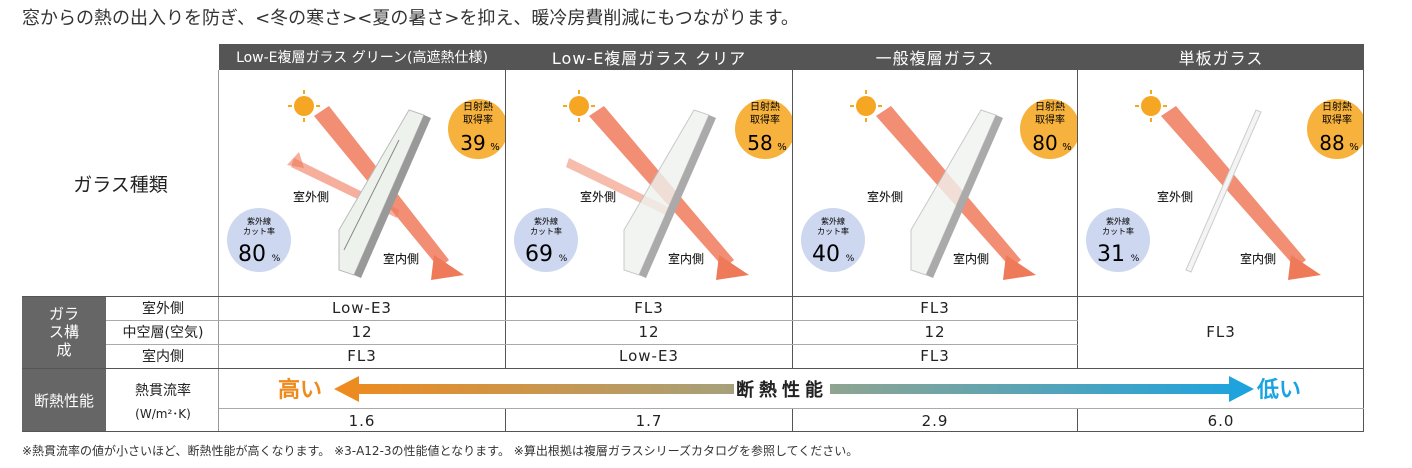 This screenshot has height=468, width=1412. What do you see at coordinates (1331, 143) in the screenshot?
I see `solar-value: 88` at bounding box center [1331, 143].